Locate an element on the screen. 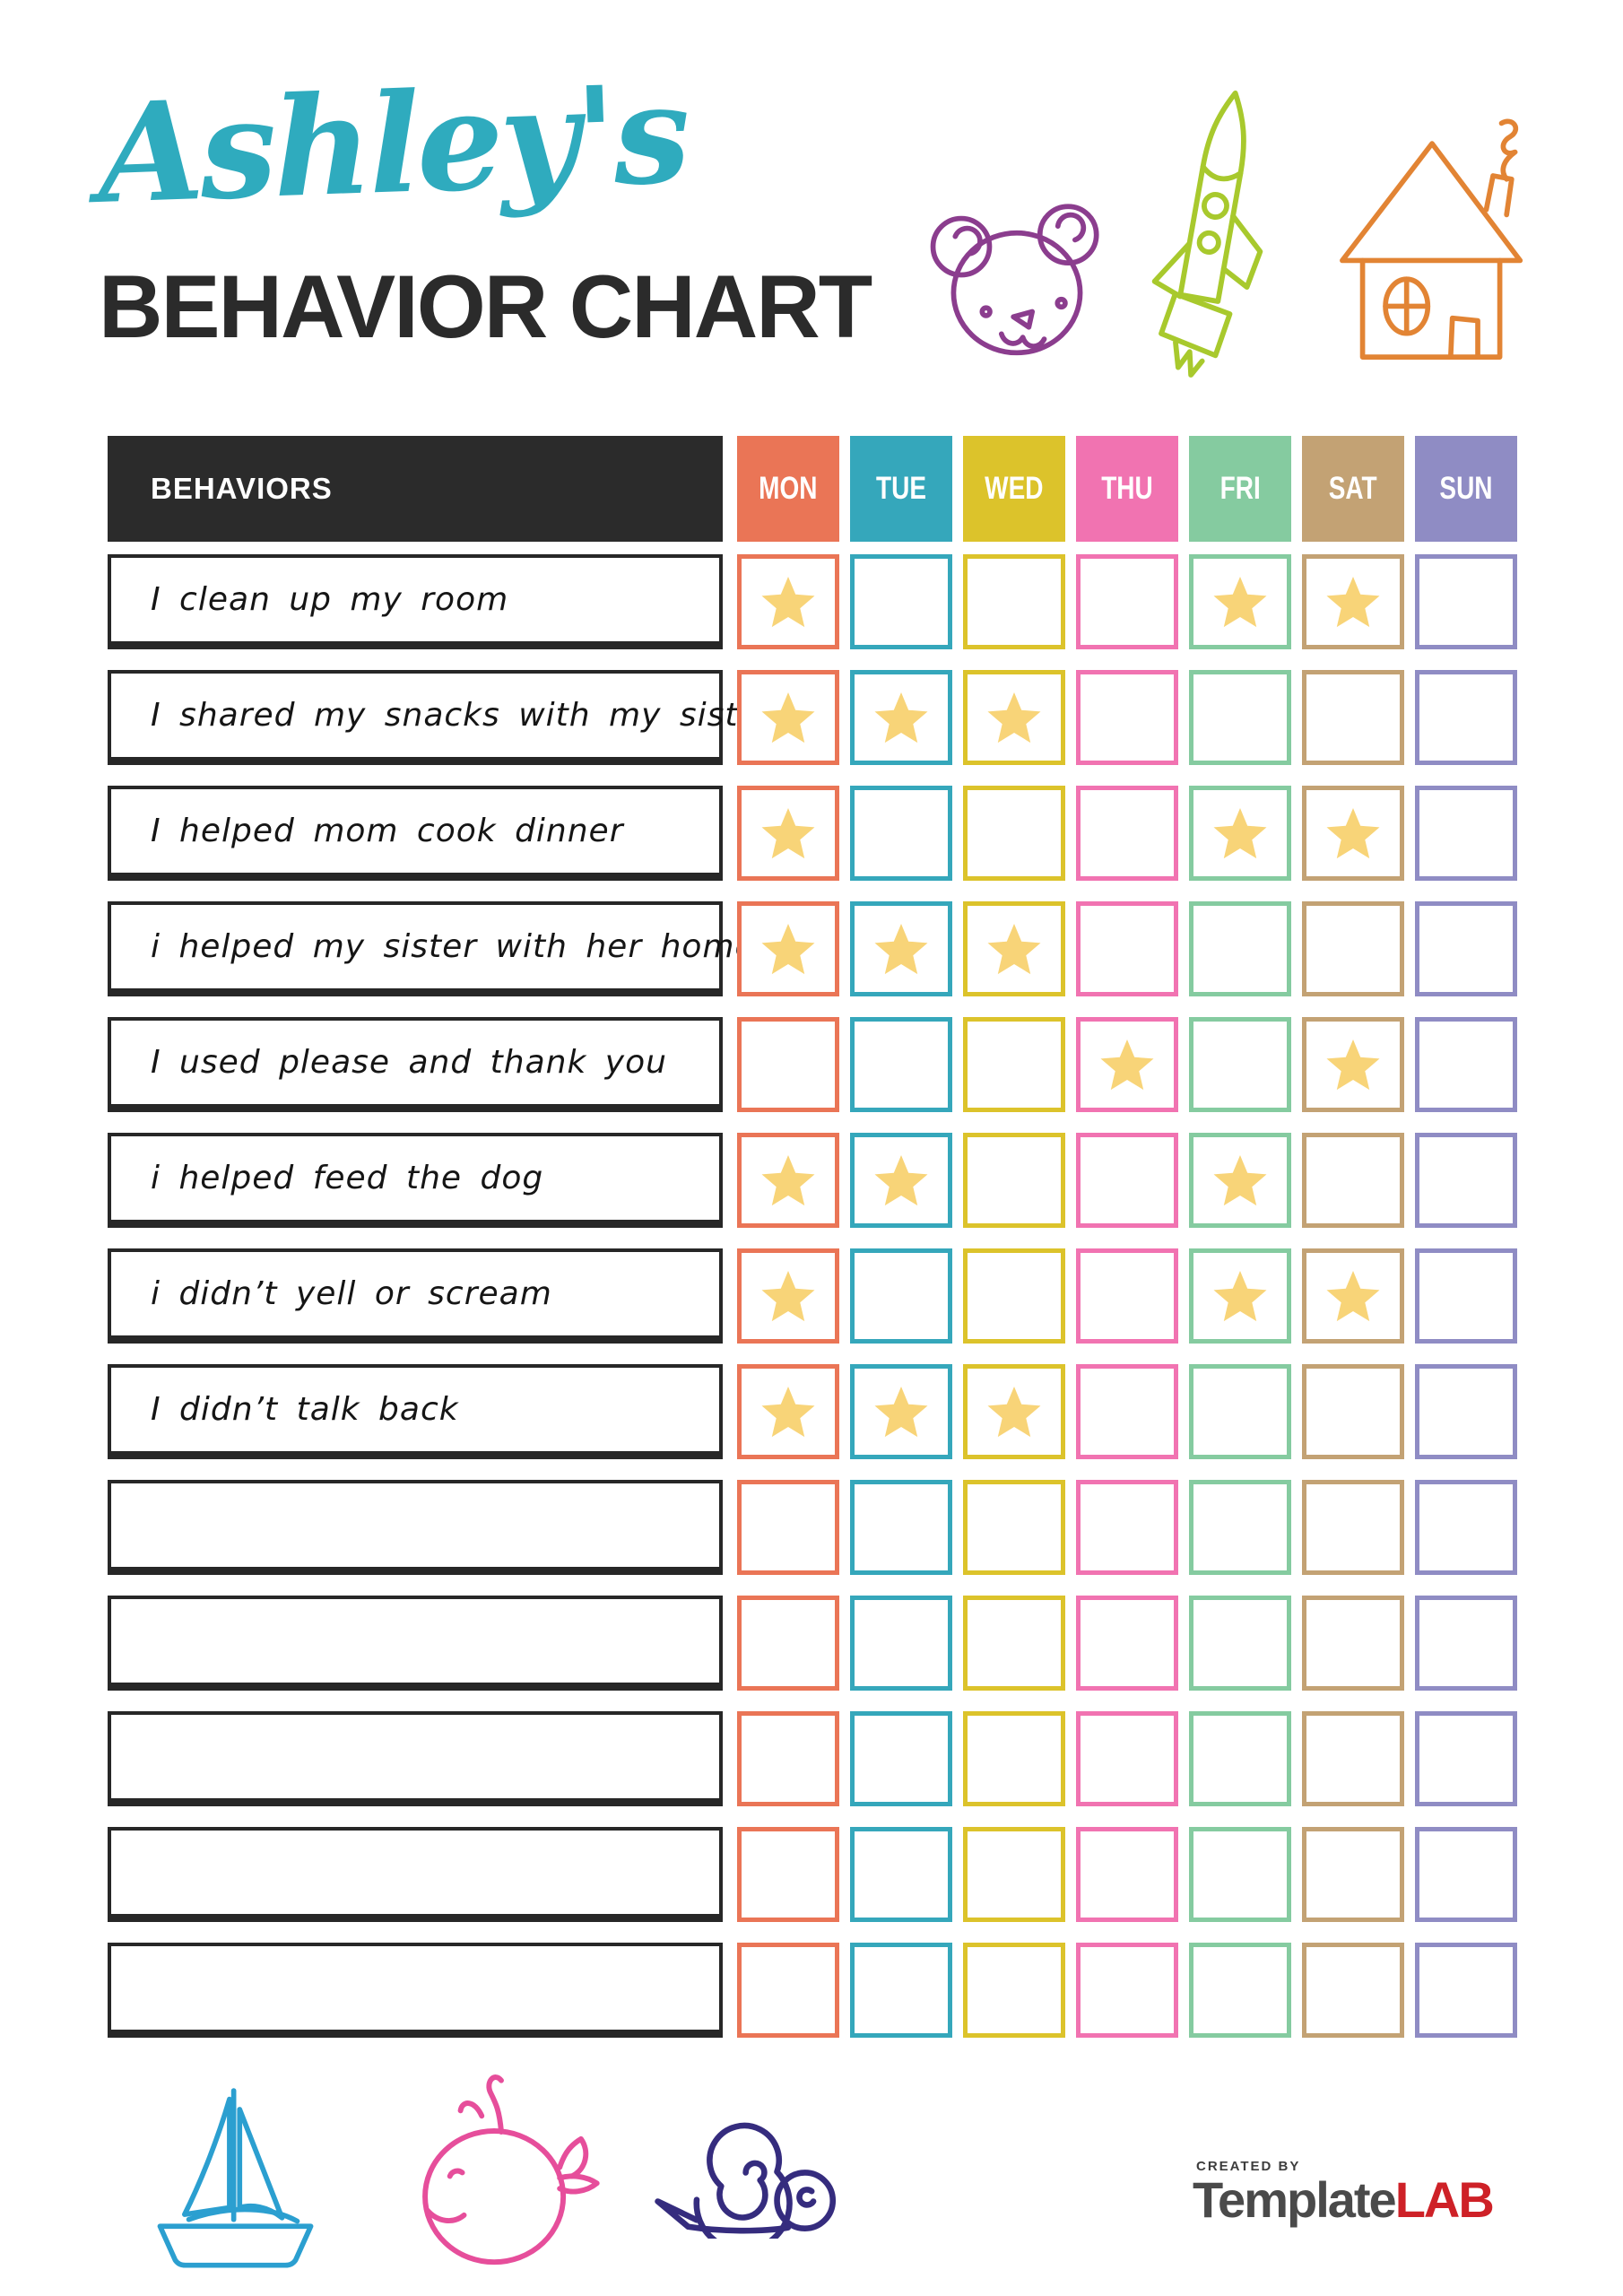 The width and height of the screenshot is (1623, 2296). day-header-label: SUN is located at coordinates (1466, 488).